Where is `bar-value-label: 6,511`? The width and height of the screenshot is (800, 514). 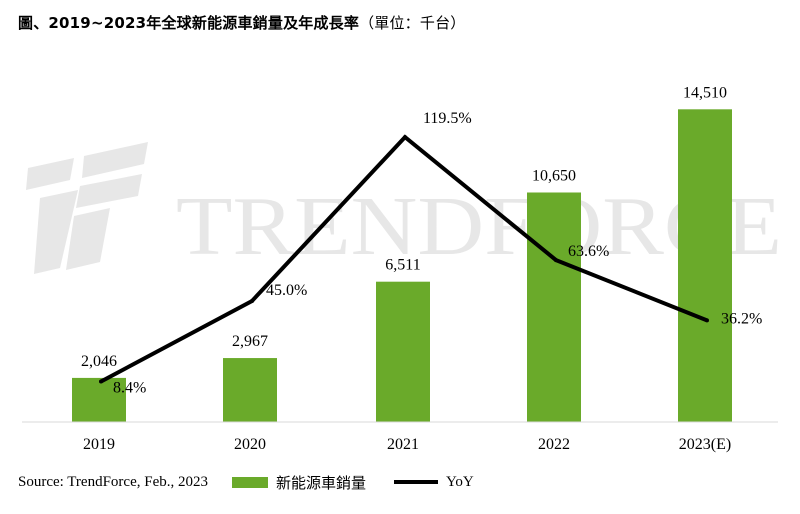 bar-value-label: 6,511 is located at coordinates (402, 265).